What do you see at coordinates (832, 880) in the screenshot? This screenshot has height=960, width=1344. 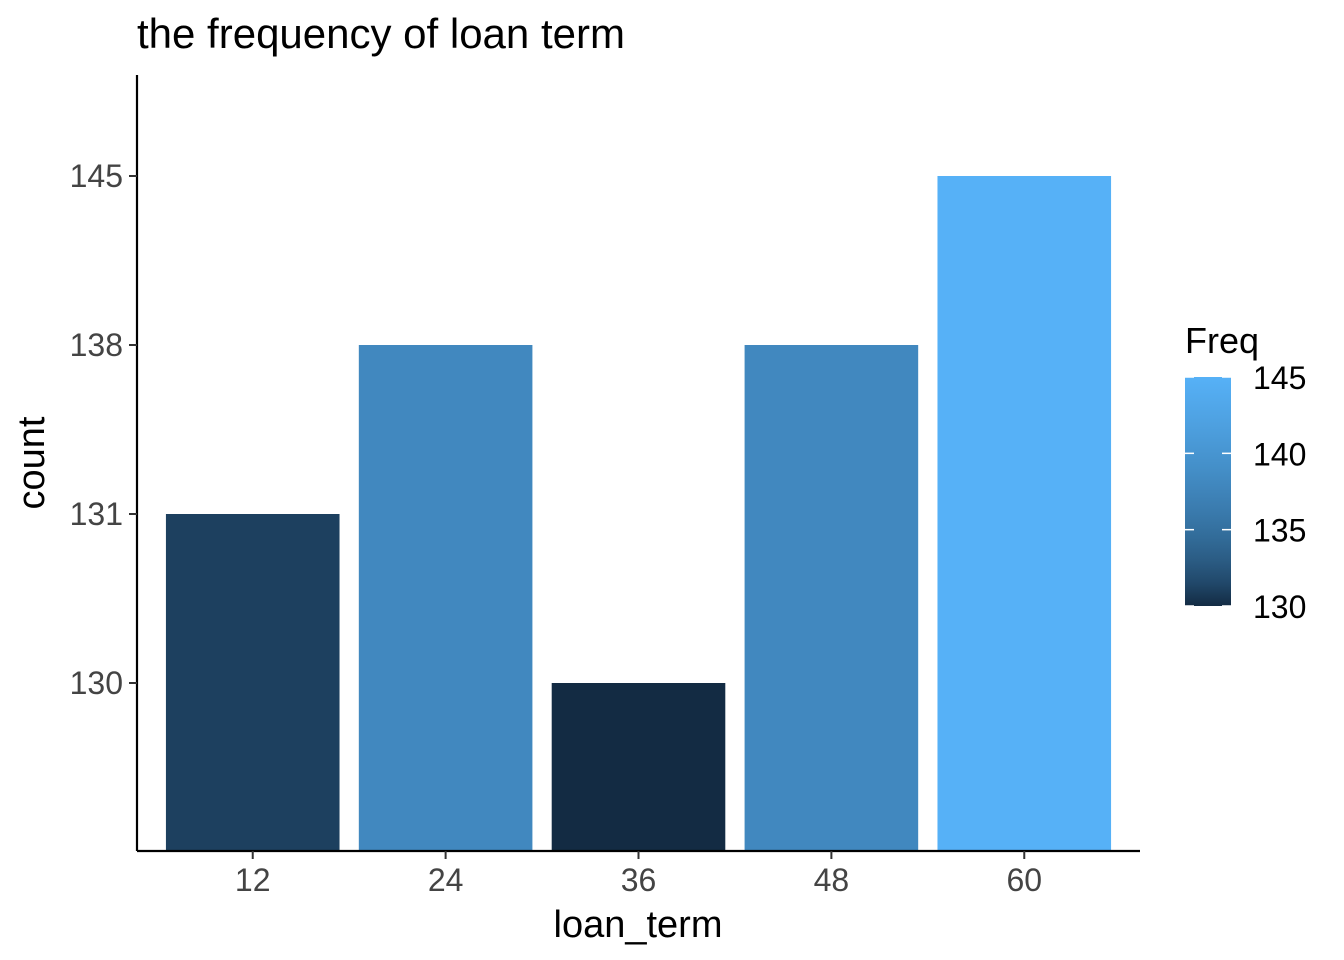 I see `x-tick-label: 48` at bounding box center [832, 880].